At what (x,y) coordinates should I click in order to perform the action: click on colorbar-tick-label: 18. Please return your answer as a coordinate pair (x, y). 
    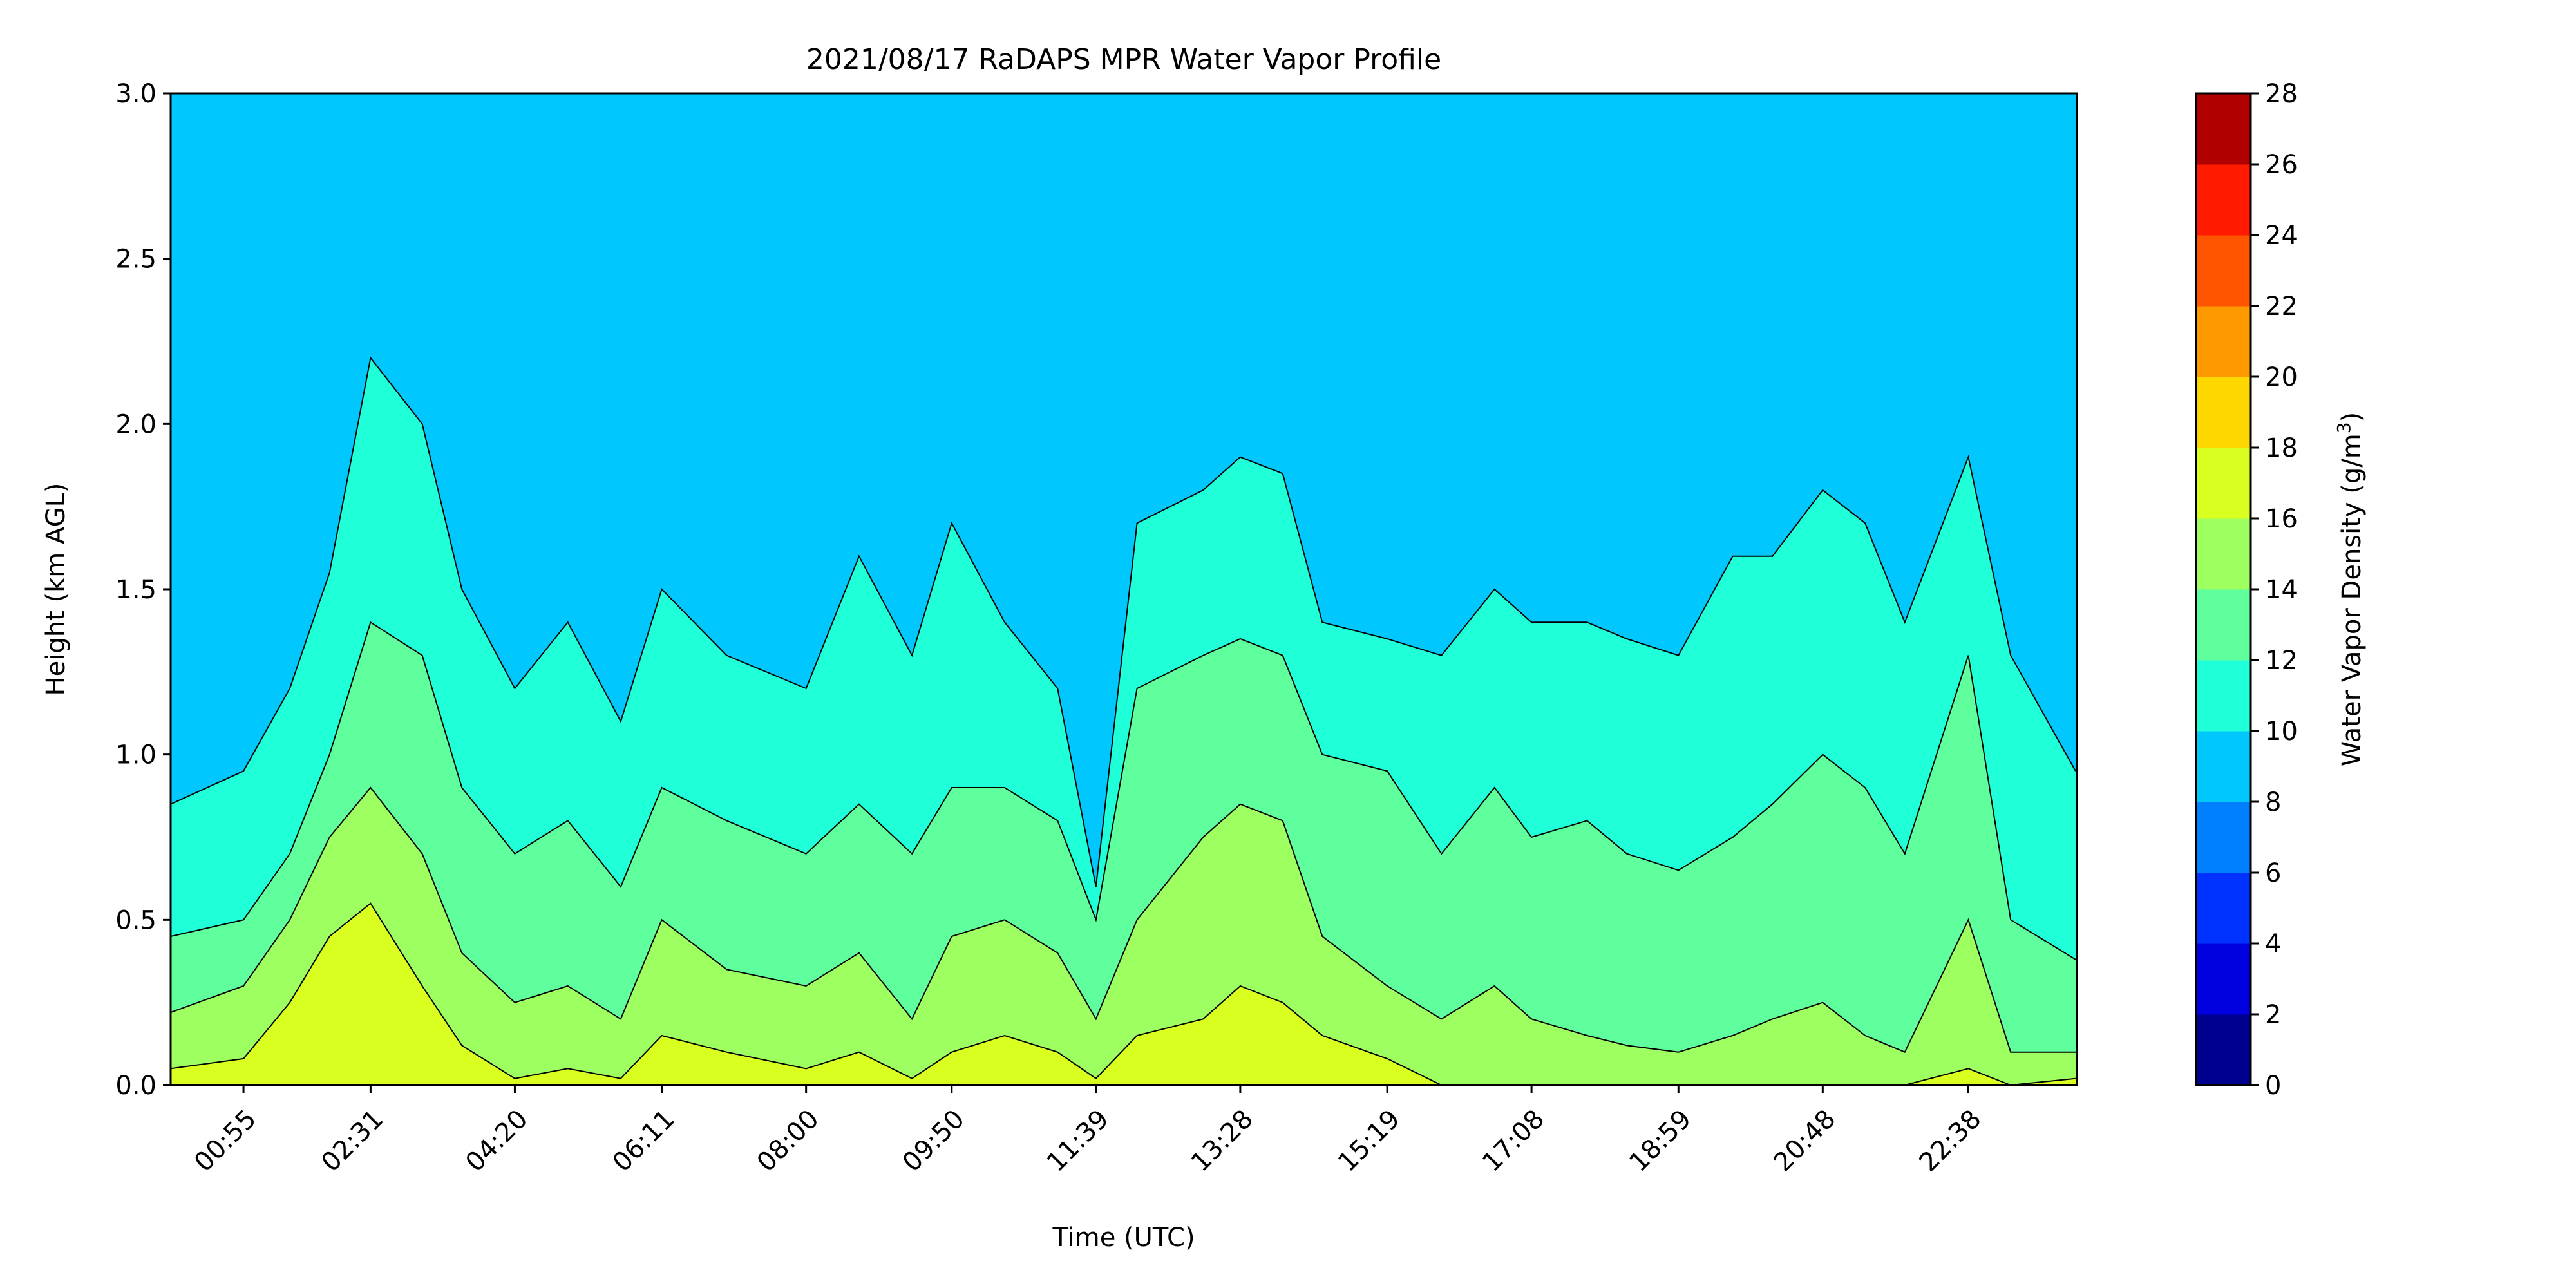
    Looking at the image, I should click on (2281, 448).